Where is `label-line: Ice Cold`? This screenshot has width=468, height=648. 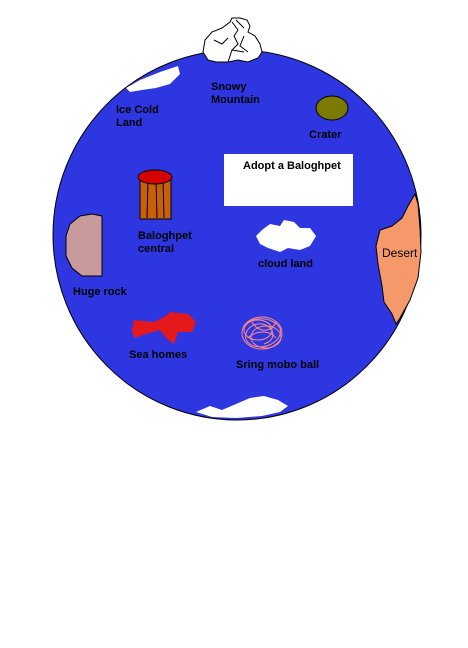
label-line: Ice Cold is located at coordinates (137, 110).